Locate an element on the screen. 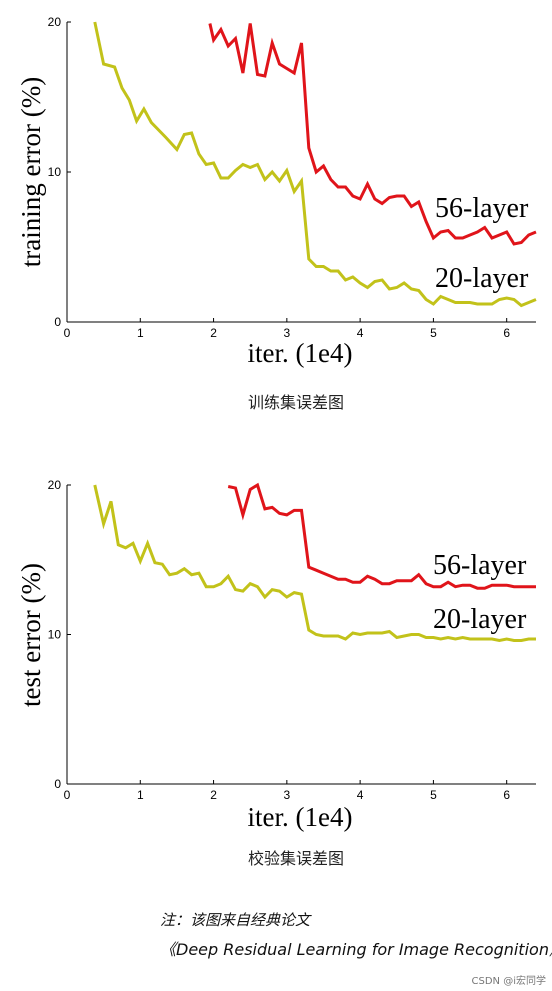  chart1-y-tick-label: 10 is located at coordinates (55, 172).